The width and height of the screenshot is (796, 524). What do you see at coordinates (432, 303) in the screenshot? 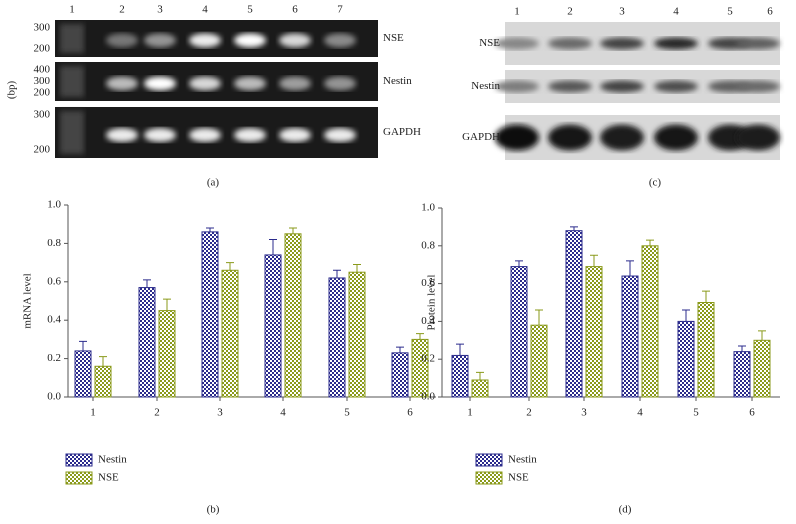
I see `y-axis-label: Protein level` at bounding box center [432, 303].